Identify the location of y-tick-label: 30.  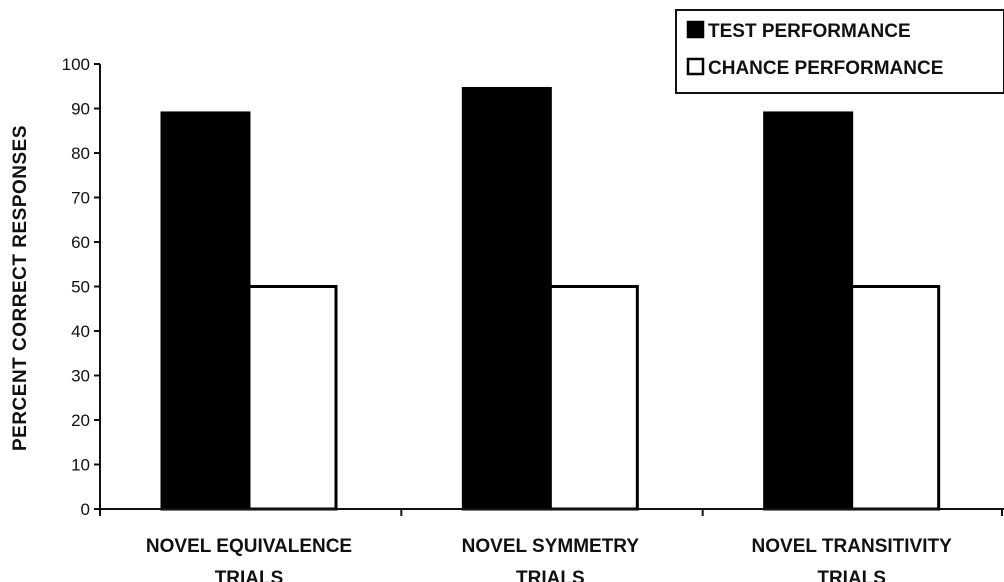
(80, 376).